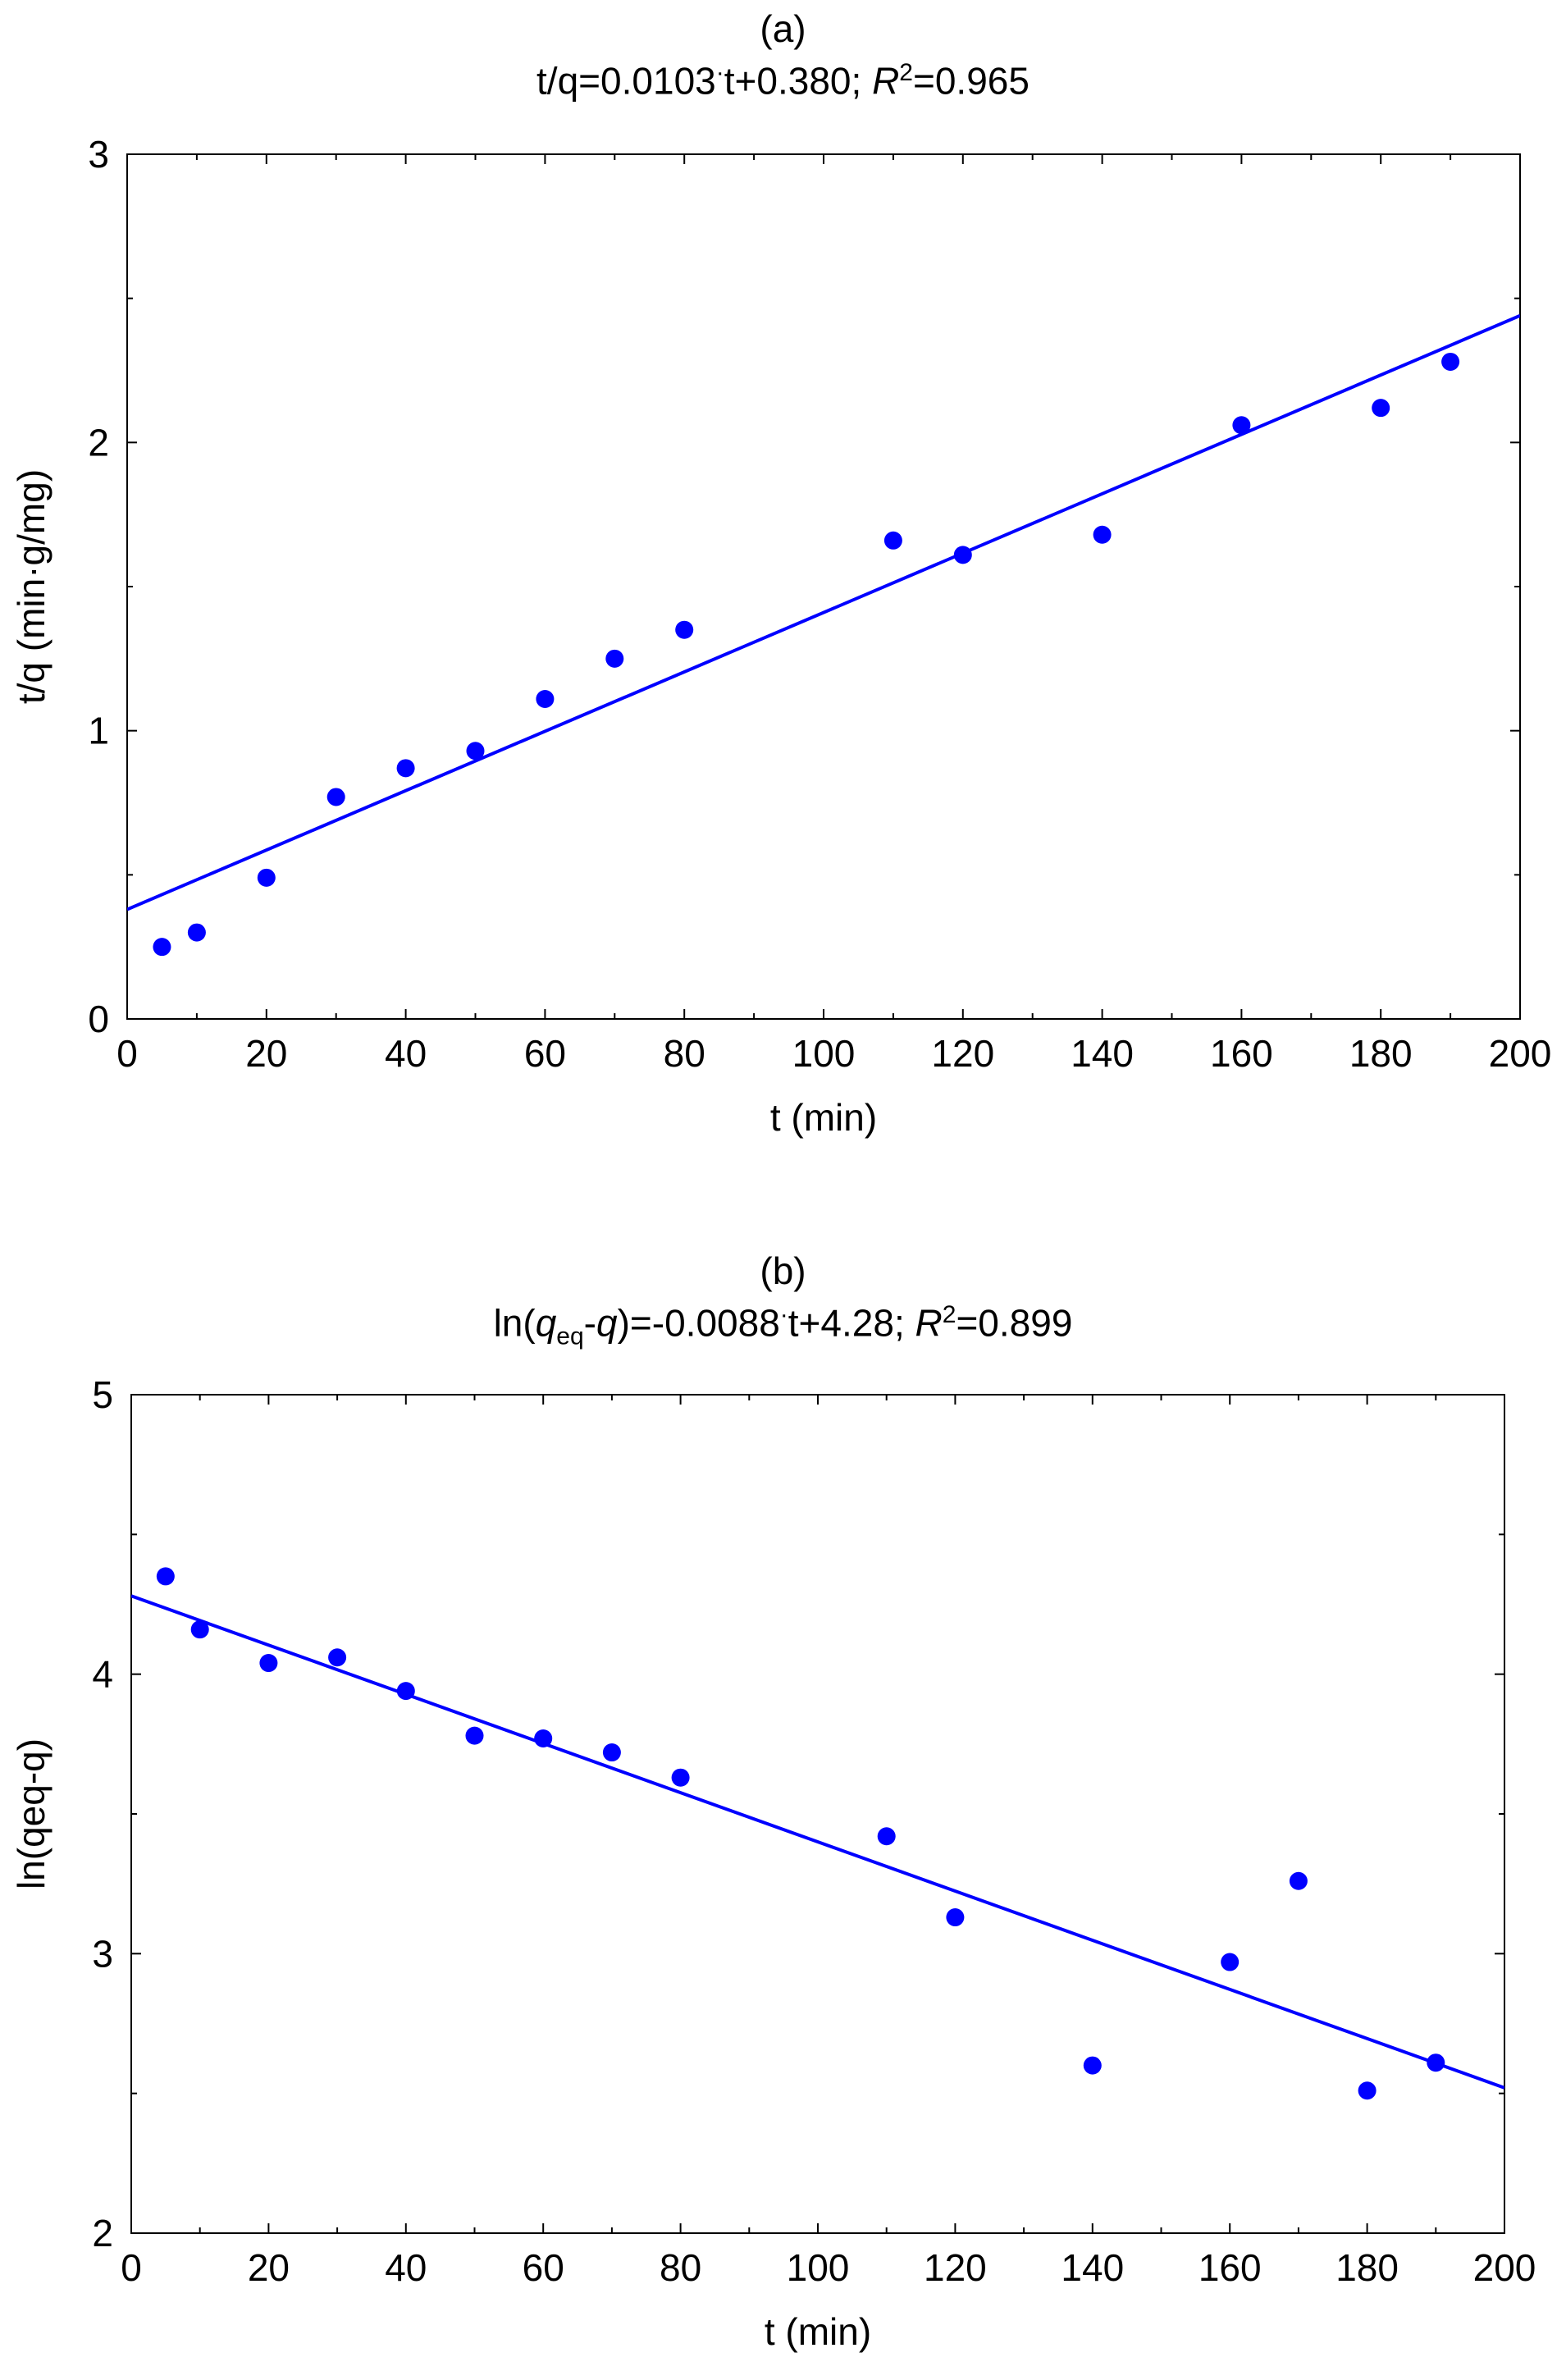 The image size is (1566, 2380). I want to click on eq-b-q: q, so click(546, 1323).